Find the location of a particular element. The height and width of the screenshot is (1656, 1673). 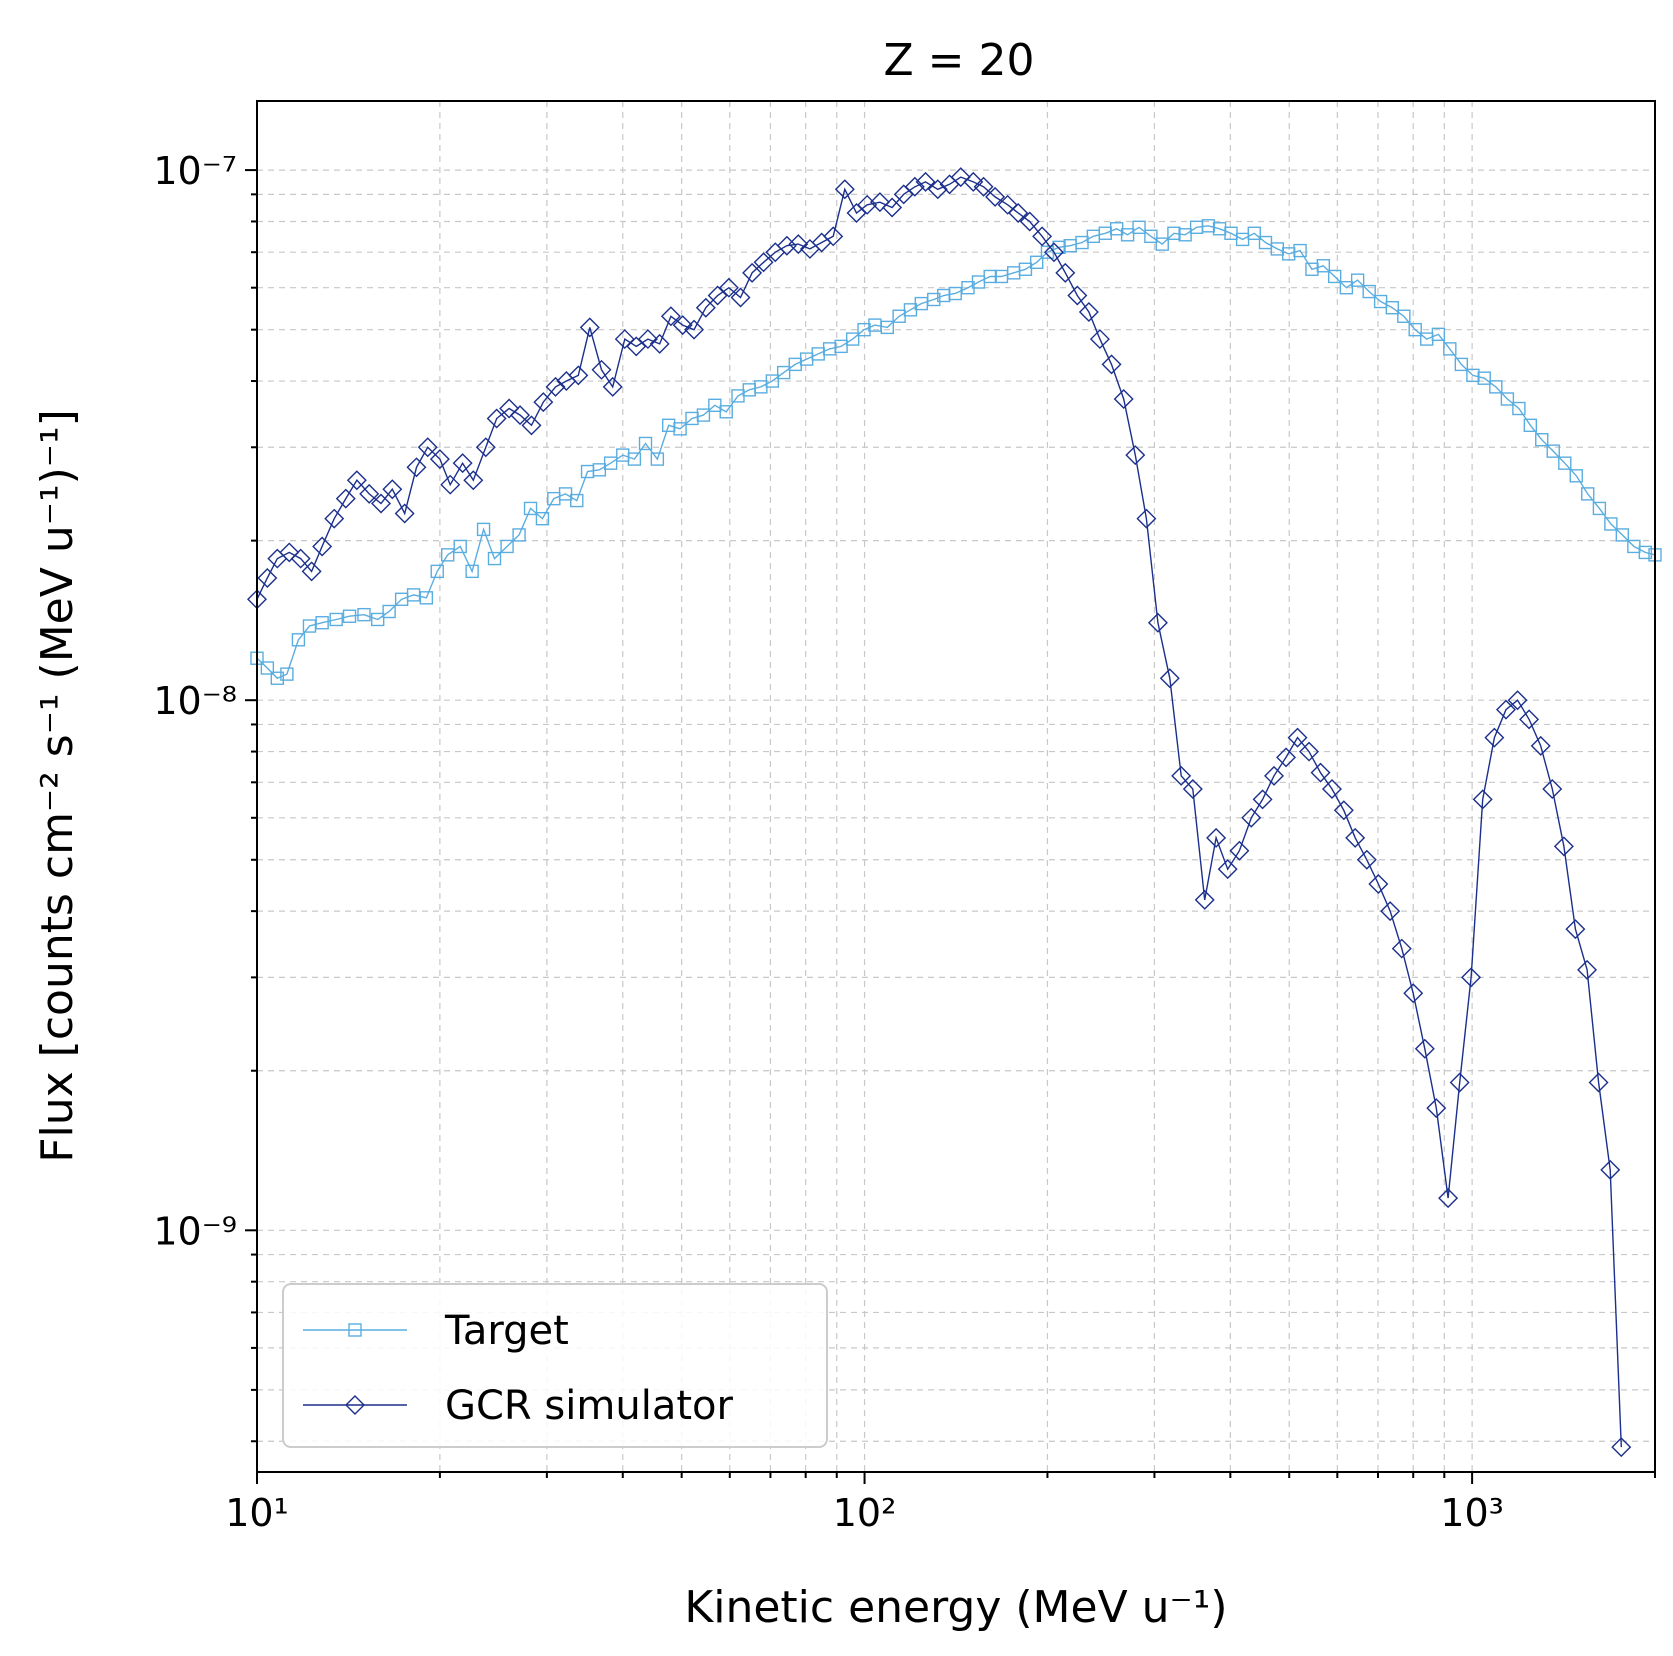

x-axis-title: Kinetic energy (MeV u⁻¹) is located at coordinates (955, 1607).